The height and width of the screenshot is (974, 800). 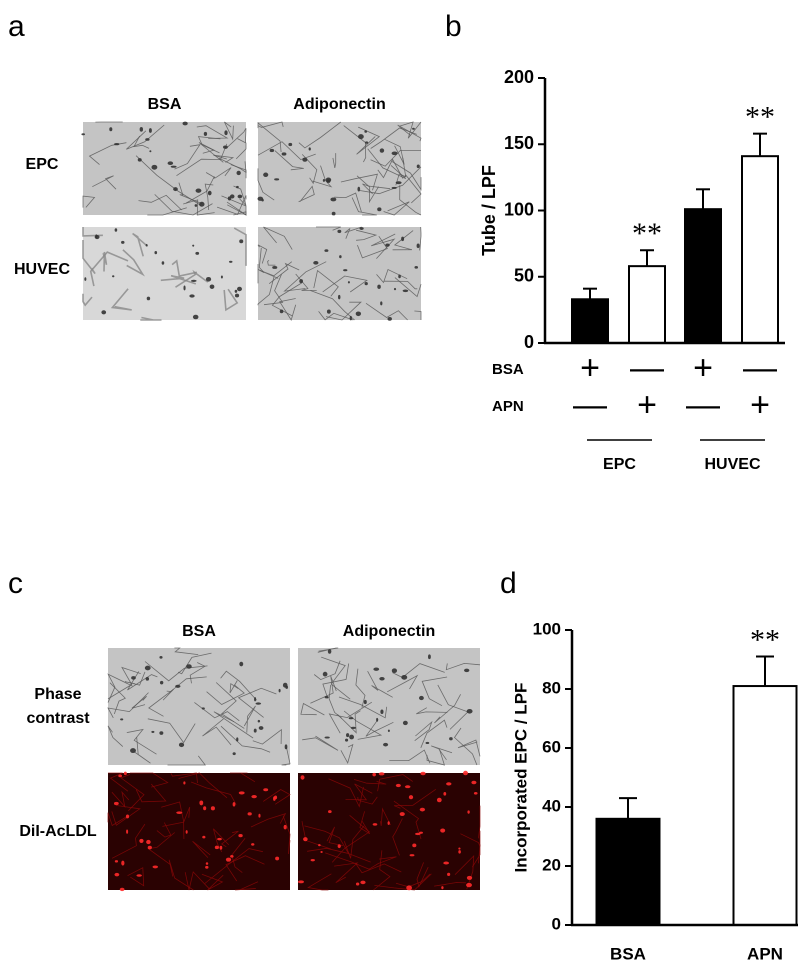 I want to click on group-label: EPC, so click(x=619, y=464).